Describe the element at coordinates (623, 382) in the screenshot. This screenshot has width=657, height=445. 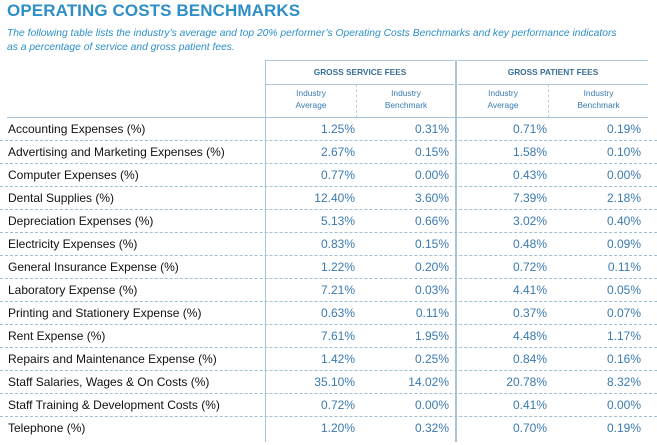
I see `patient-benchmark-value: 8.32%` at that location.